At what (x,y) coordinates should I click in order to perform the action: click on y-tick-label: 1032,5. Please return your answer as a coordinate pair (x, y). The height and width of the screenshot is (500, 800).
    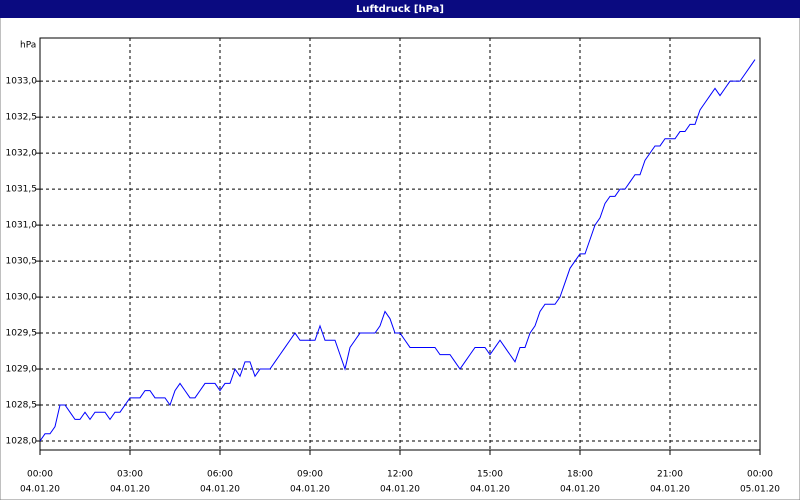
    Looking at the image, I should click on (22, 118).